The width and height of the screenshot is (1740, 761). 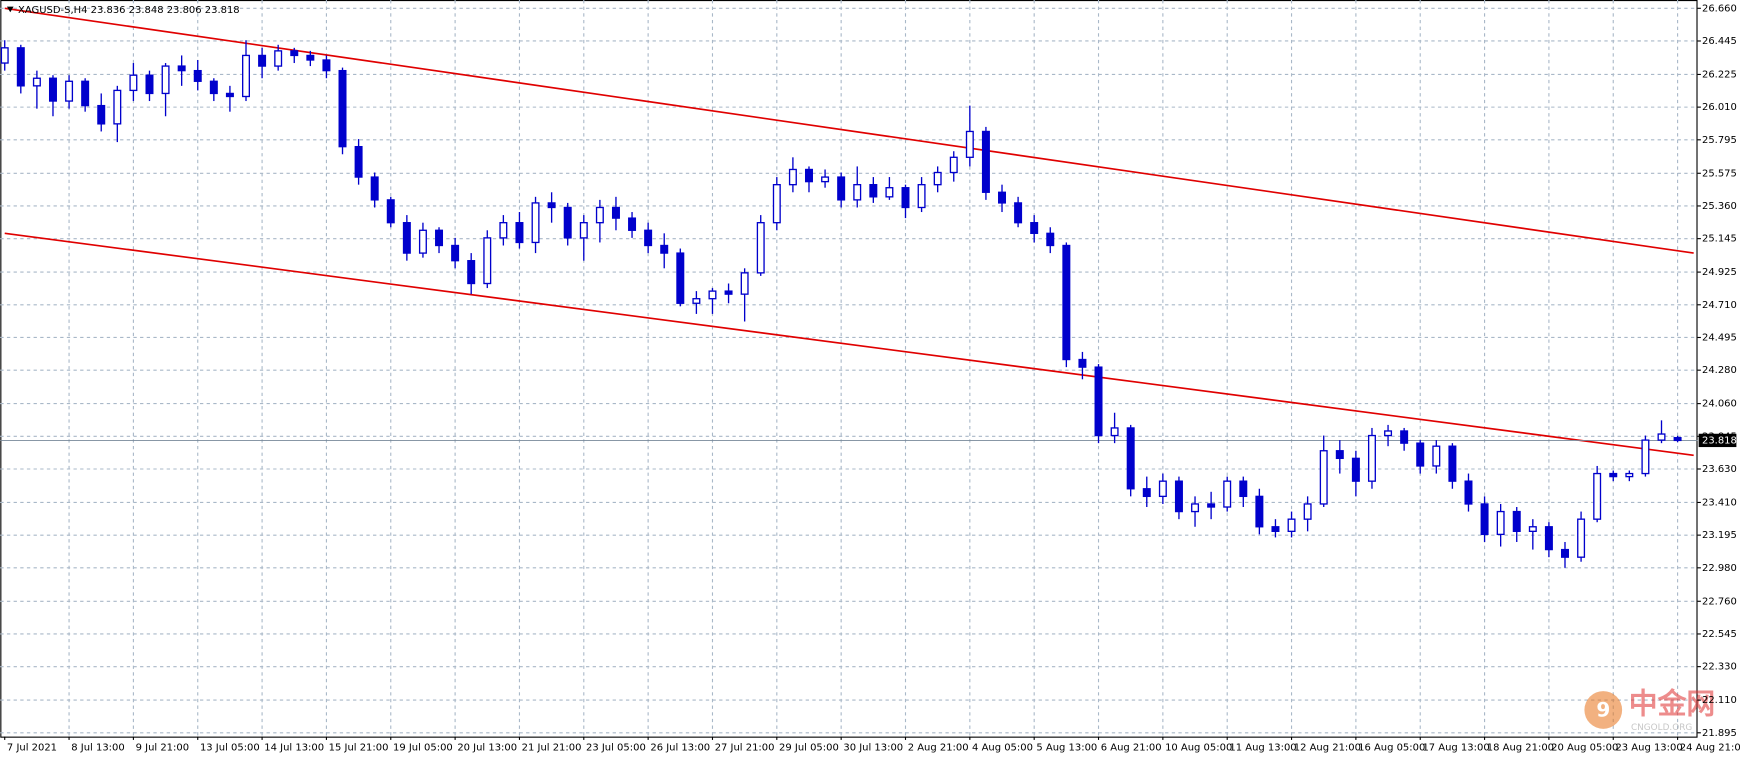 I want to click on x-tick-label: 4 Aug 05:00, so click(x=1002, y=748).